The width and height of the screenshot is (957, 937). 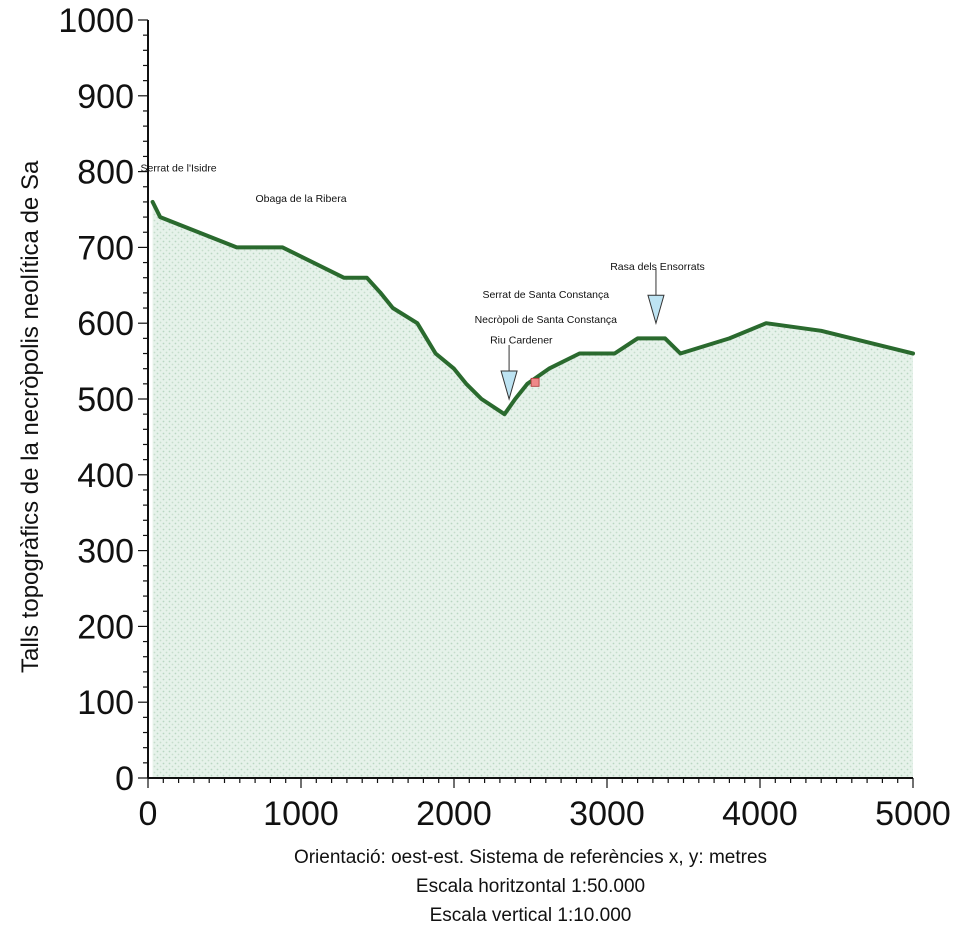 What do you see at coordinates (179, 169) in the screenshot?
I see `annotation-label: Serrat de l'Isidre` at bounding box center [179, 169].